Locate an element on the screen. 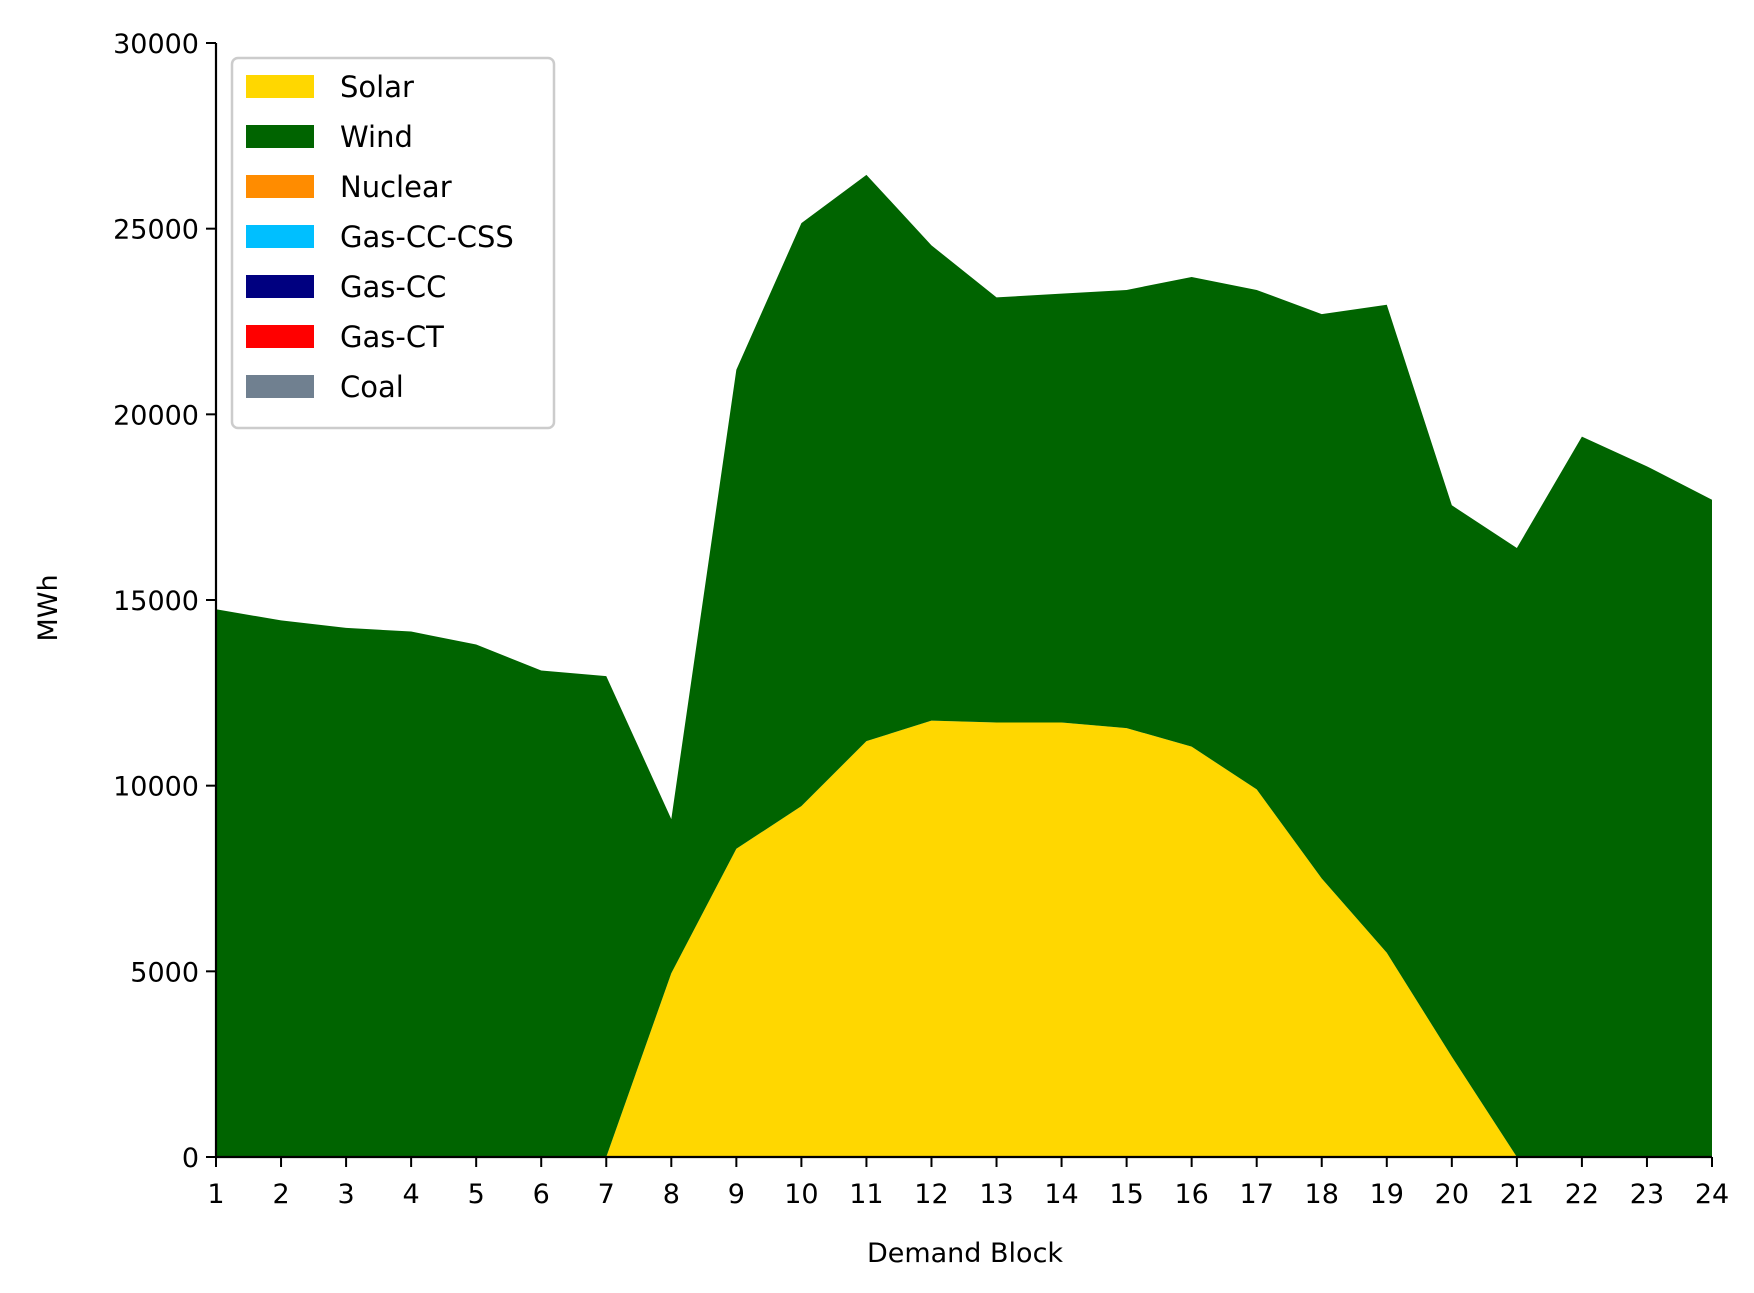 Image resolution: width=1754 pixels, height=1293 pixels. x-tick-label: 17 is located at coordinates (1257, 1194).